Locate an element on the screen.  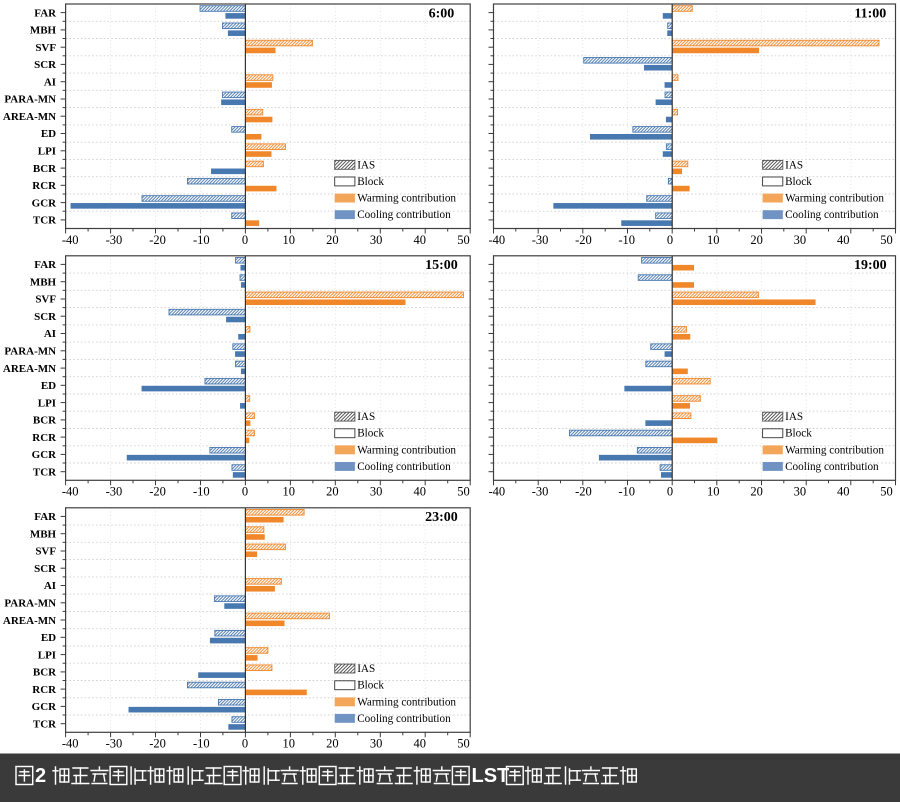
svg-text: 19:00 is located at coordinates (870, 265).